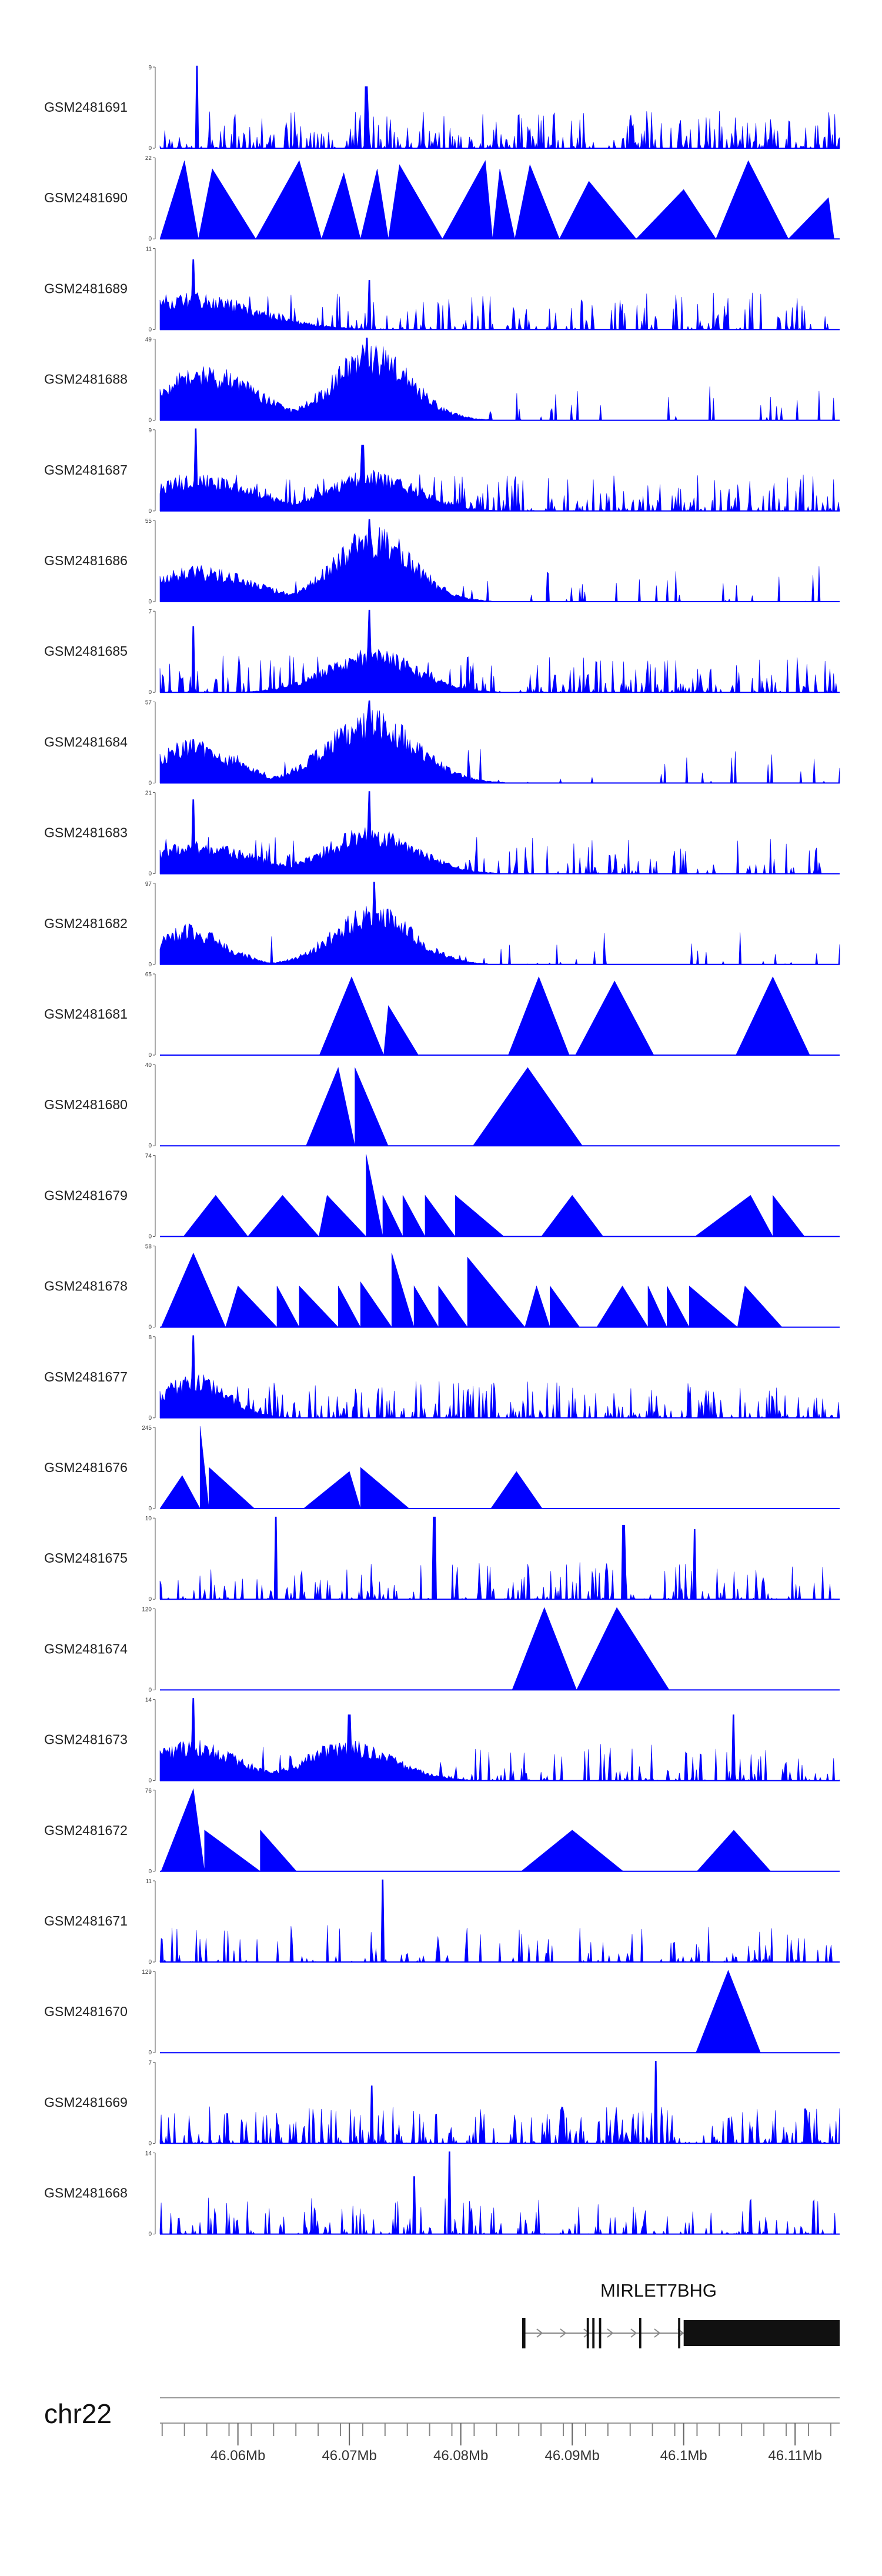 The image size is (882, 2576). Describe the element at coordinates (571, 2456) in the screenshot. I see `axis-tick-label: 46.09Mb` at that location.